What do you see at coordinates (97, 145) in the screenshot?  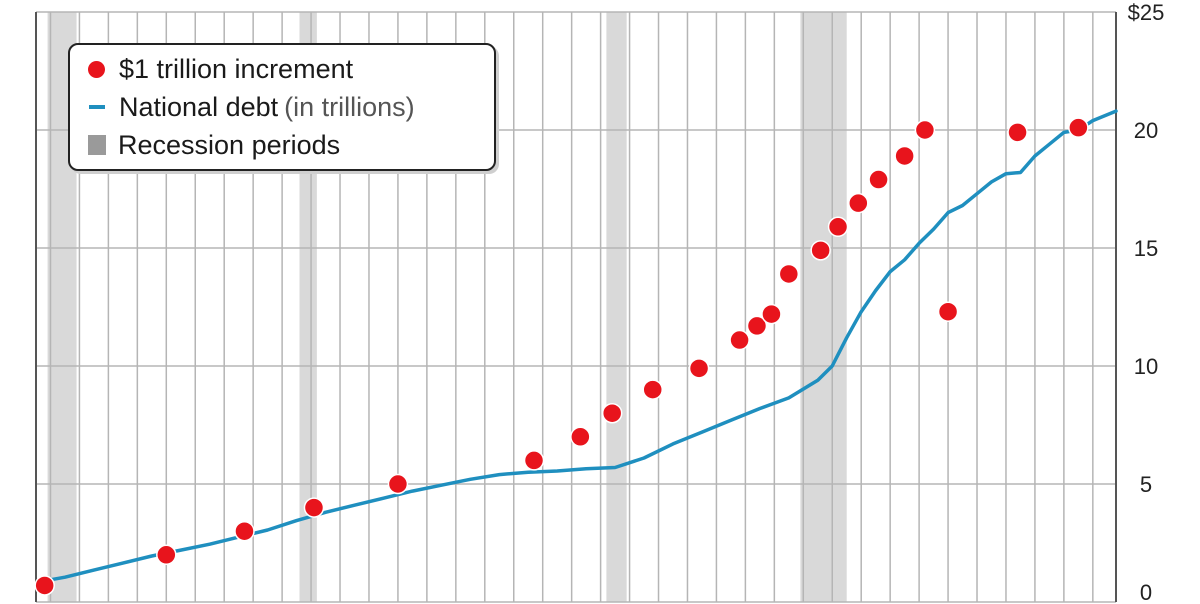 I see `gray-box-icon` at bounding box center [97, 145].